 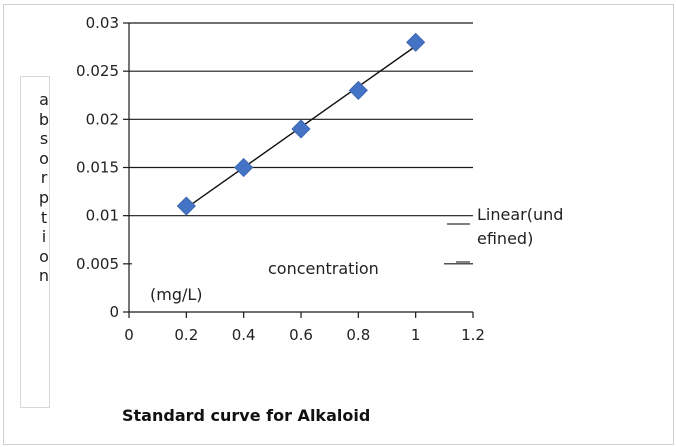 I want to click on legend: Linear(und efined), so click(x=520, y=227).